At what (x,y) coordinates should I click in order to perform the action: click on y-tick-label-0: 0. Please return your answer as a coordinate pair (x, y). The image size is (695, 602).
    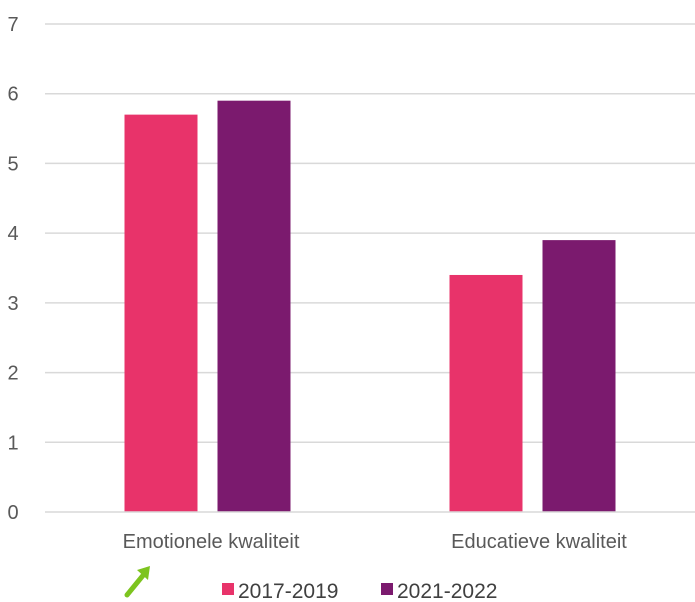
    Looking at the image, I should click on (12, 513).